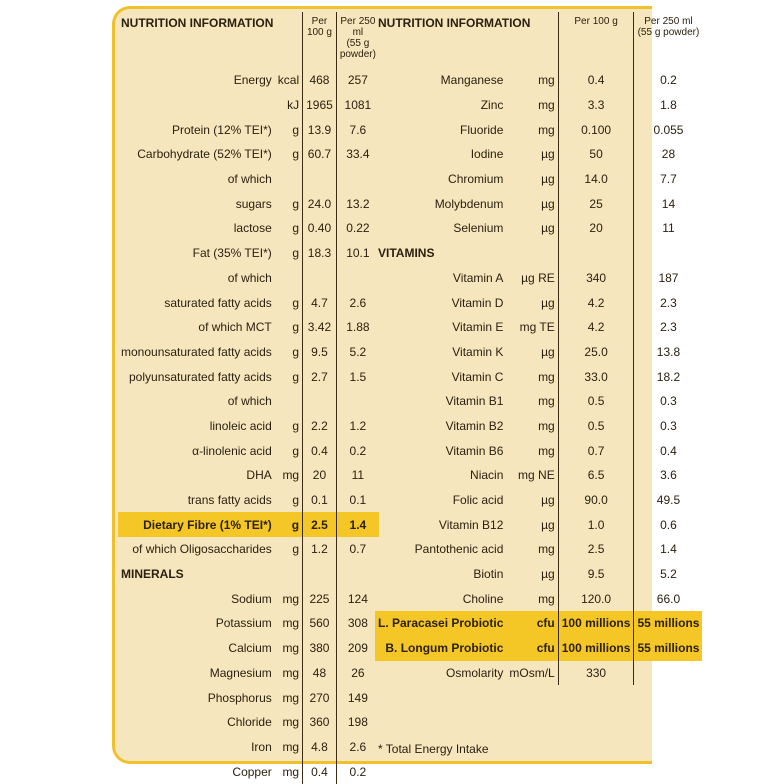  What do you see at coordinates (595, 673) in the screenshot?
I see `per100-value: 330` at bounding box center [595, 673].